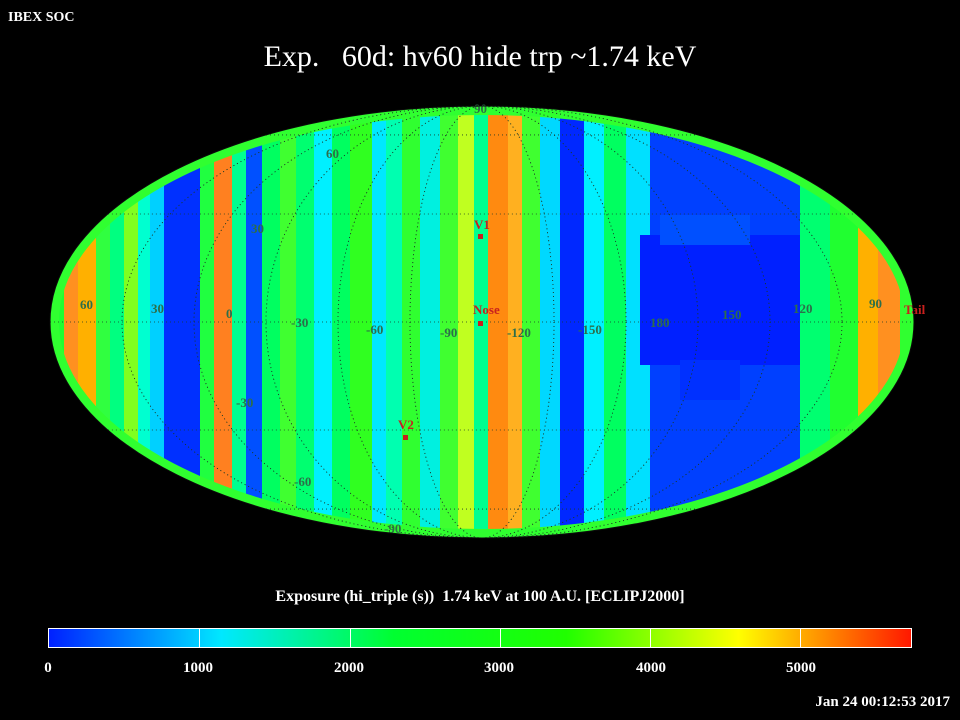 Image resolution: width=960 pixels, height=720 pixels. Describe the element at coordinates (482, 224) in the screenshot. I see `marker-label-v1: V1` at that location.